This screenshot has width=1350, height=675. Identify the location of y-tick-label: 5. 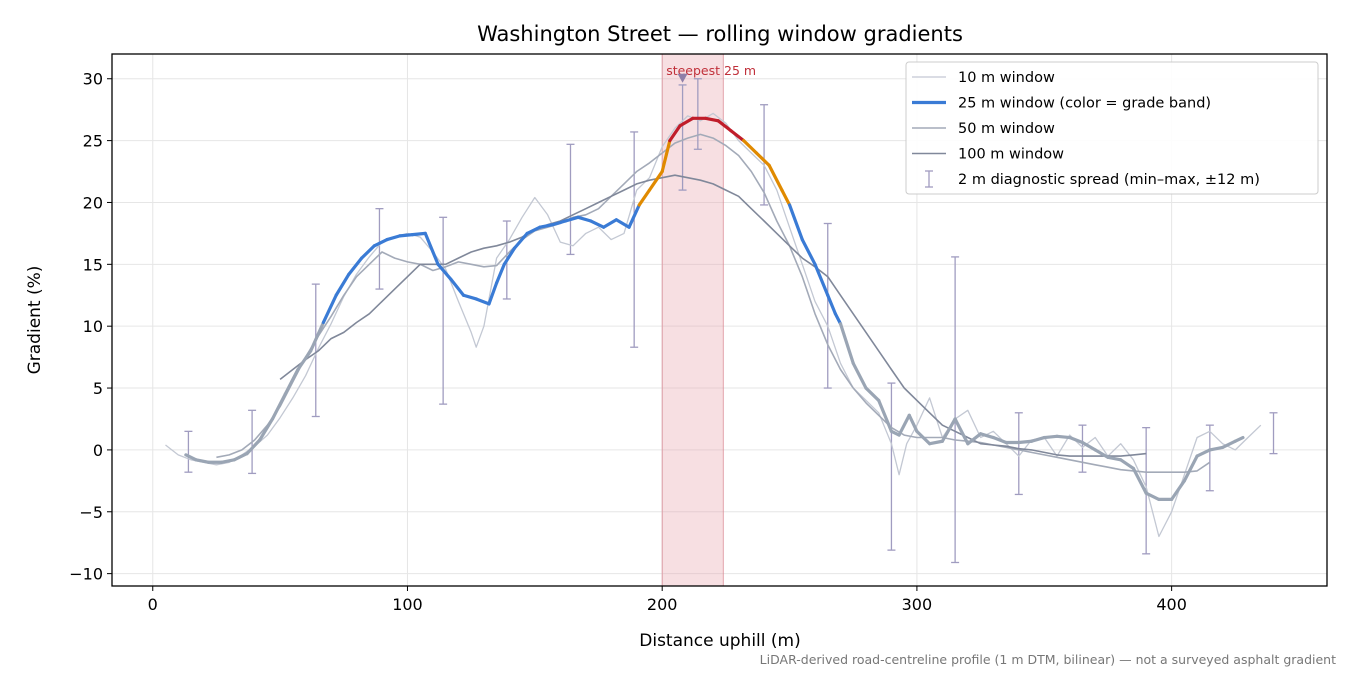
(98, 388).